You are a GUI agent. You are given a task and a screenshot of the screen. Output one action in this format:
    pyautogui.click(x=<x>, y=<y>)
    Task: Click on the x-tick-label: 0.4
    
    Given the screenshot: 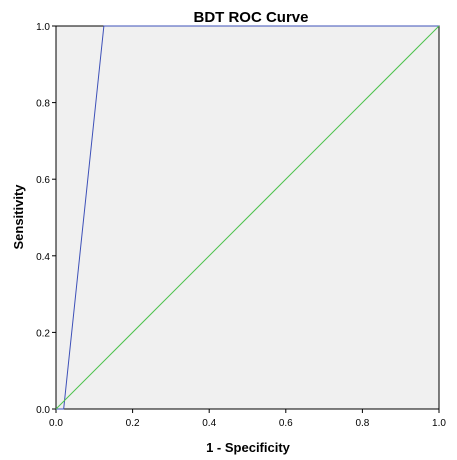 What is the action you would take?
    pyautogui.click(x=209, y=423)
    